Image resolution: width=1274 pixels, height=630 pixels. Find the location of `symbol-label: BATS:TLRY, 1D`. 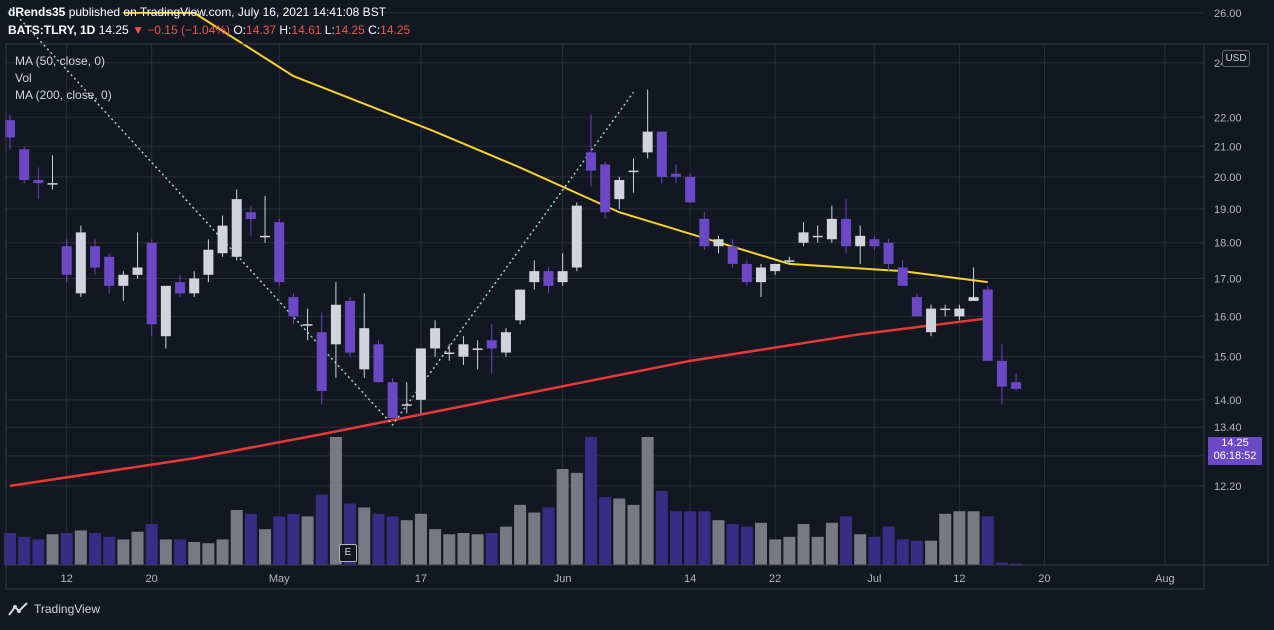

symbol-label: BATS:TLRY, 1D is located at coordinates (52, 30).